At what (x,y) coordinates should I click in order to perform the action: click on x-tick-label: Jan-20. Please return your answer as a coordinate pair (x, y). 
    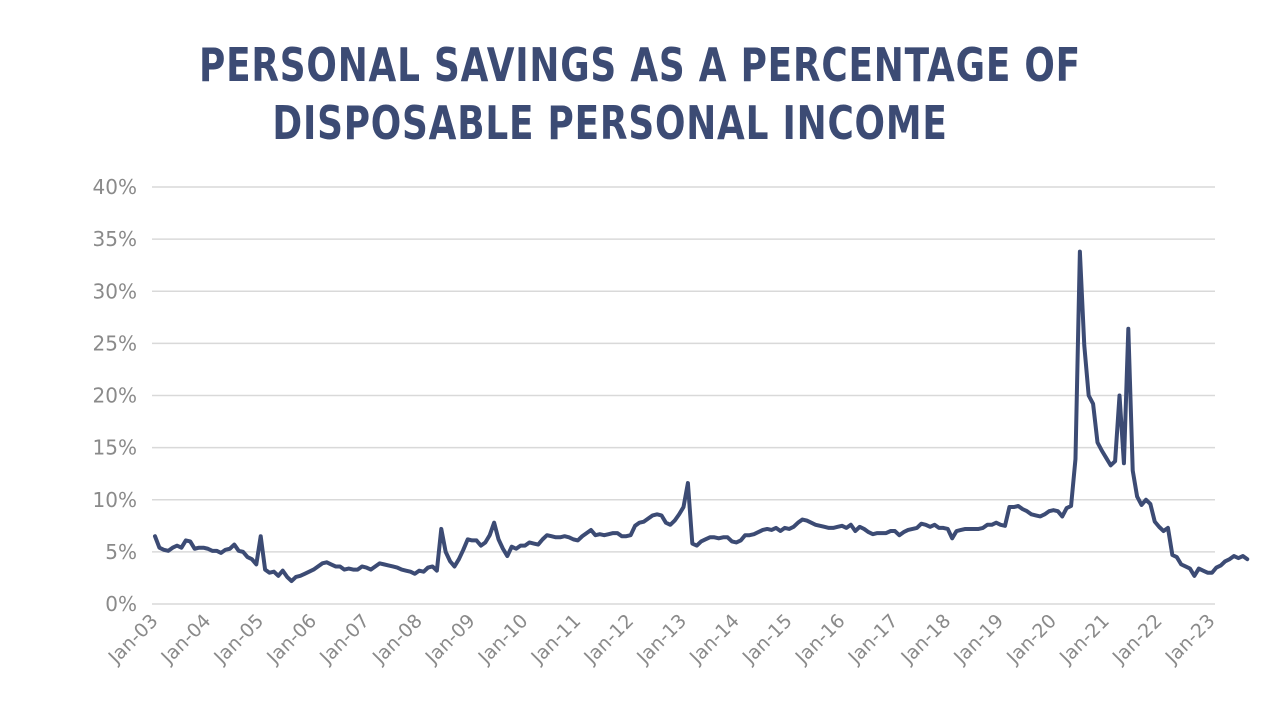
    Looking at the image, I should click on (1031, 639).